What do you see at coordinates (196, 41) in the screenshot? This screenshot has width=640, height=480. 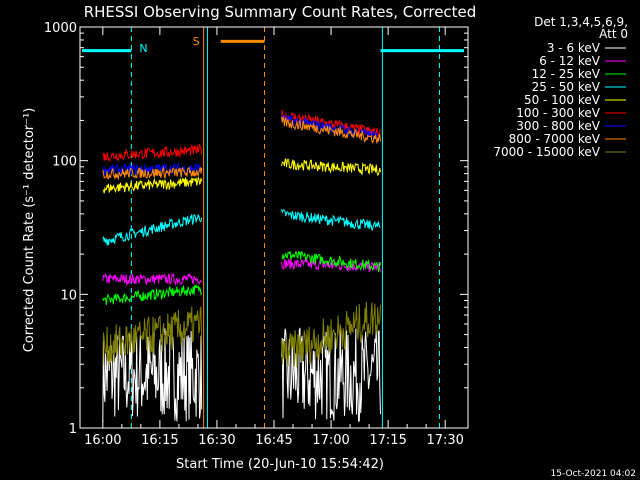 I see `saa-marker-label: S` at bounding box center [196, 41].